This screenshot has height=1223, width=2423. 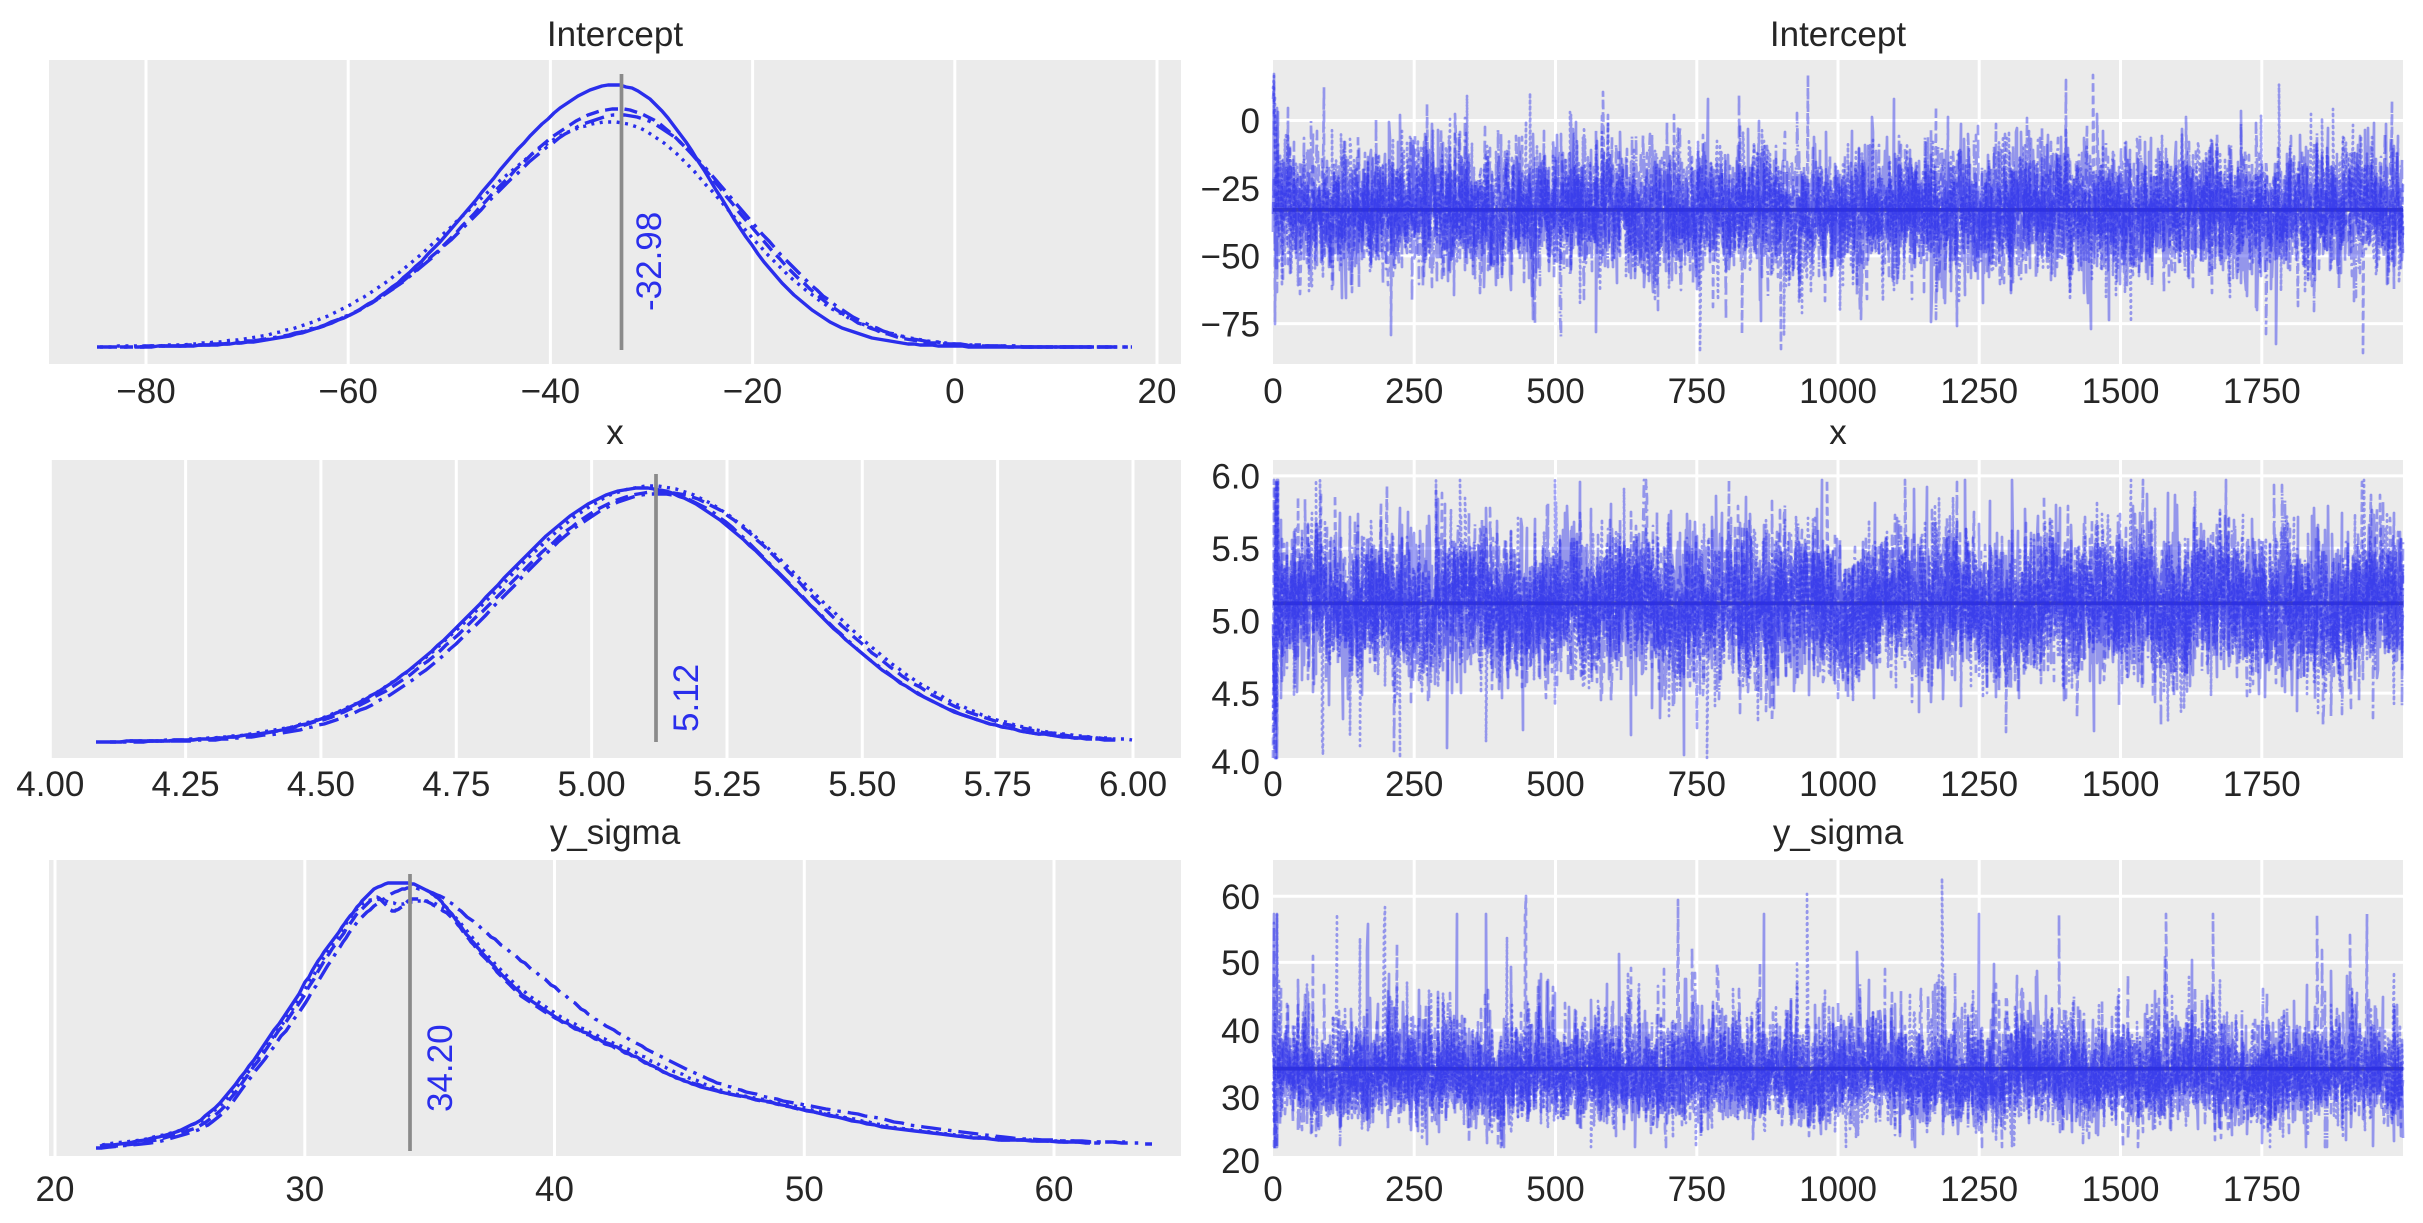 I want to click on svg-text: 5.5, so click(x=1235, y=549).